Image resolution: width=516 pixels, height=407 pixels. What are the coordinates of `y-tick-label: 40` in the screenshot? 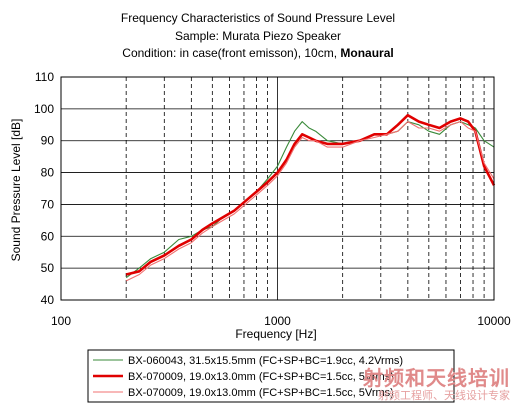 It's located at (48, 300).